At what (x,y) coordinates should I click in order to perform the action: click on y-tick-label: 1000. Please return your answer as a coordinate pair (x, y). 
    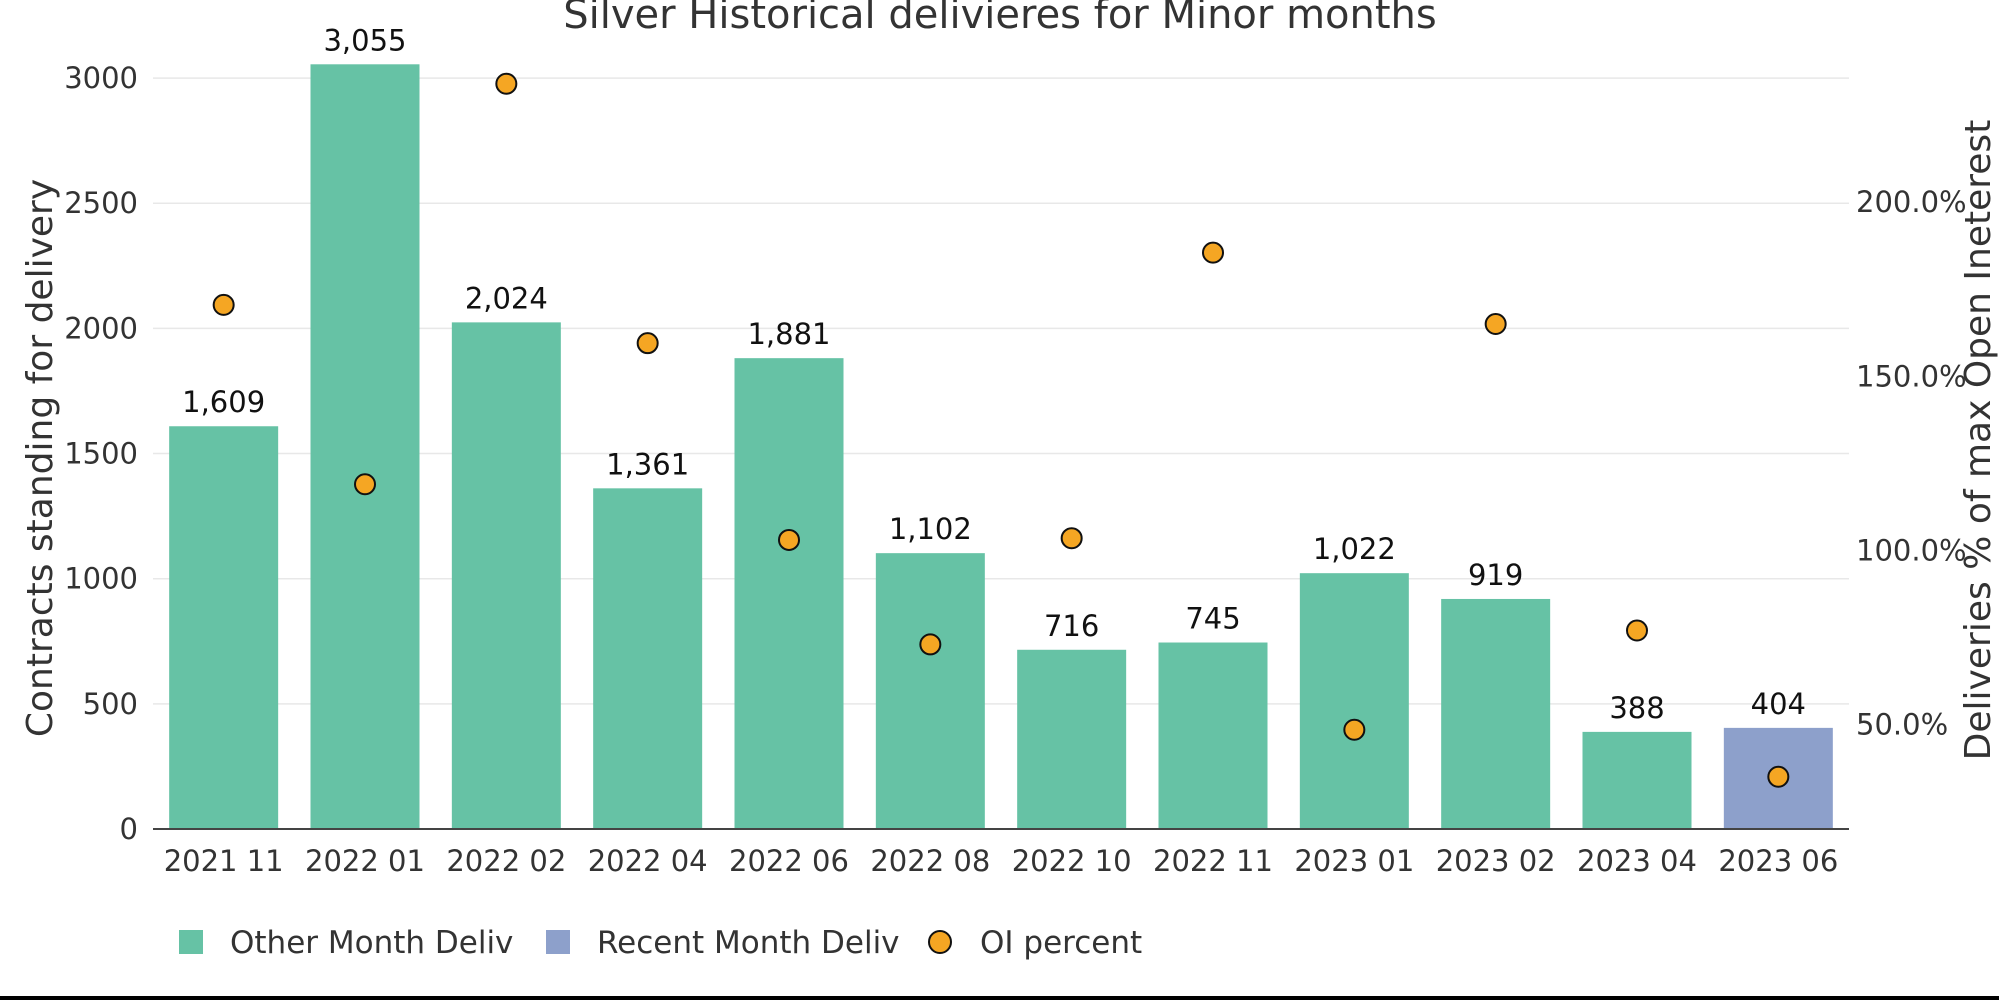
    Looking at the image, I should click on (101, 579).